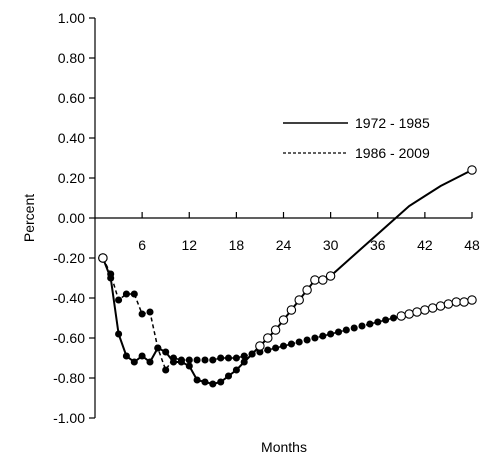 Image resolution: width=484 pixels, height=464 pixels. Describe the element at coordinates (71, 18) in the screenshot. I see `y-tick-label: 1.00` at that location.